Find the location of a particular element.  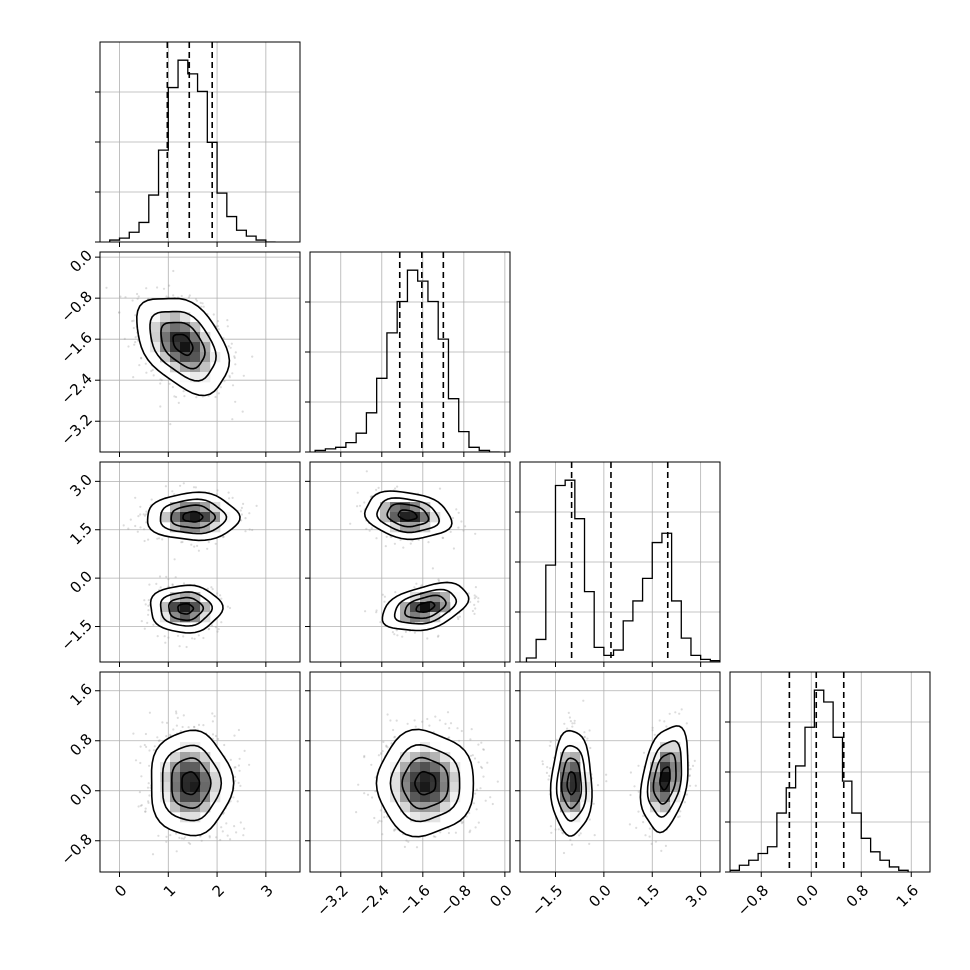

y-tick-label: −2.4 is located at coordinates (77, 388).